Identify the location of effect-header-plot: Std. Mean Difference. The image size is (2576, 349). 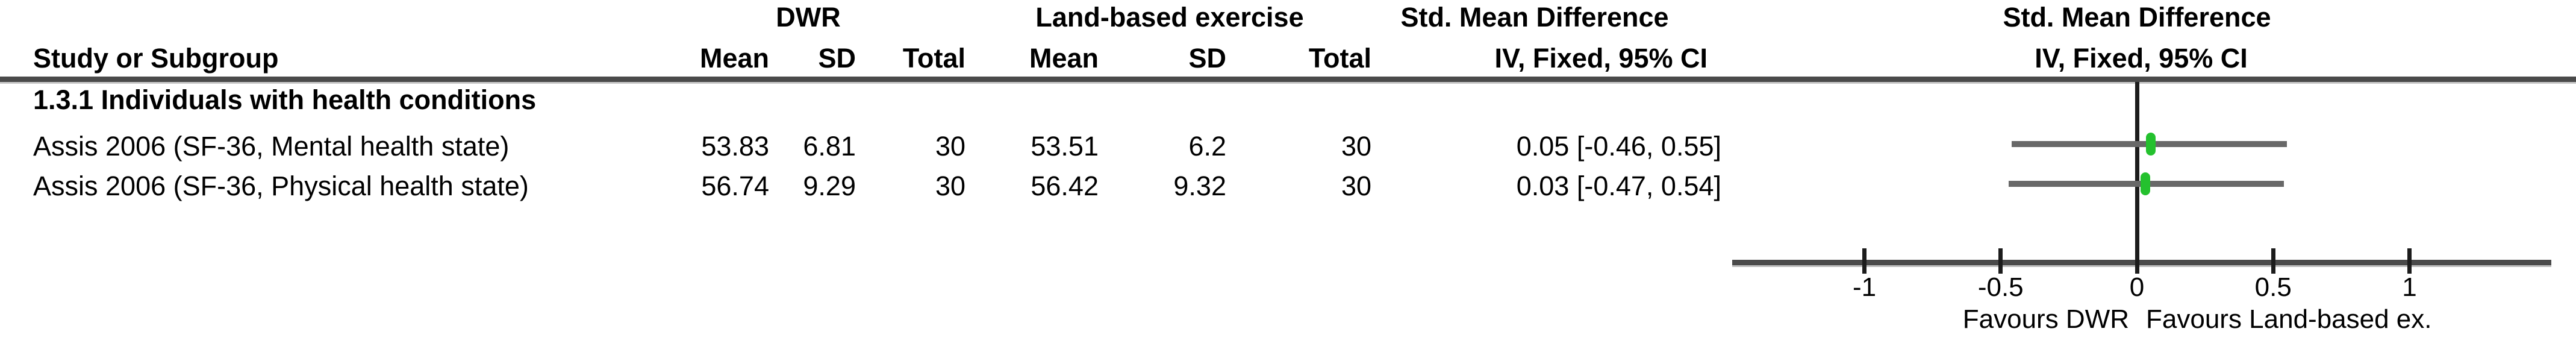
(2137, 17).